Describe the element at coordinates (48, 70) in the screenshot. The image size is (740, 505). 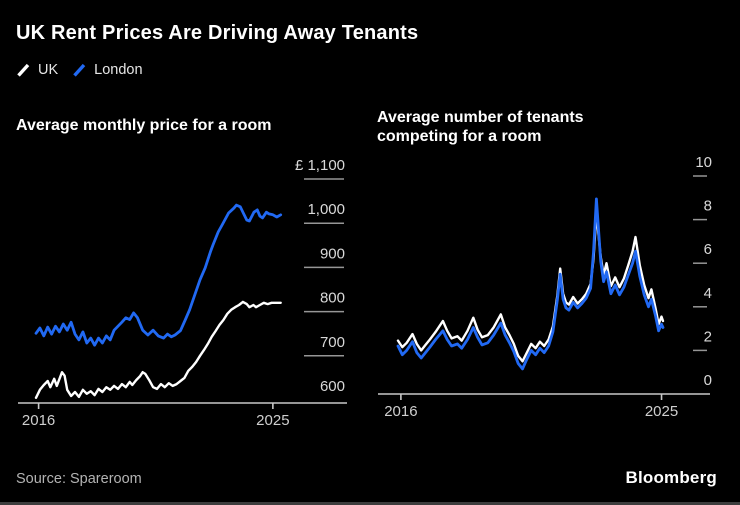
I see `legend-label-uk: UK` at that location.